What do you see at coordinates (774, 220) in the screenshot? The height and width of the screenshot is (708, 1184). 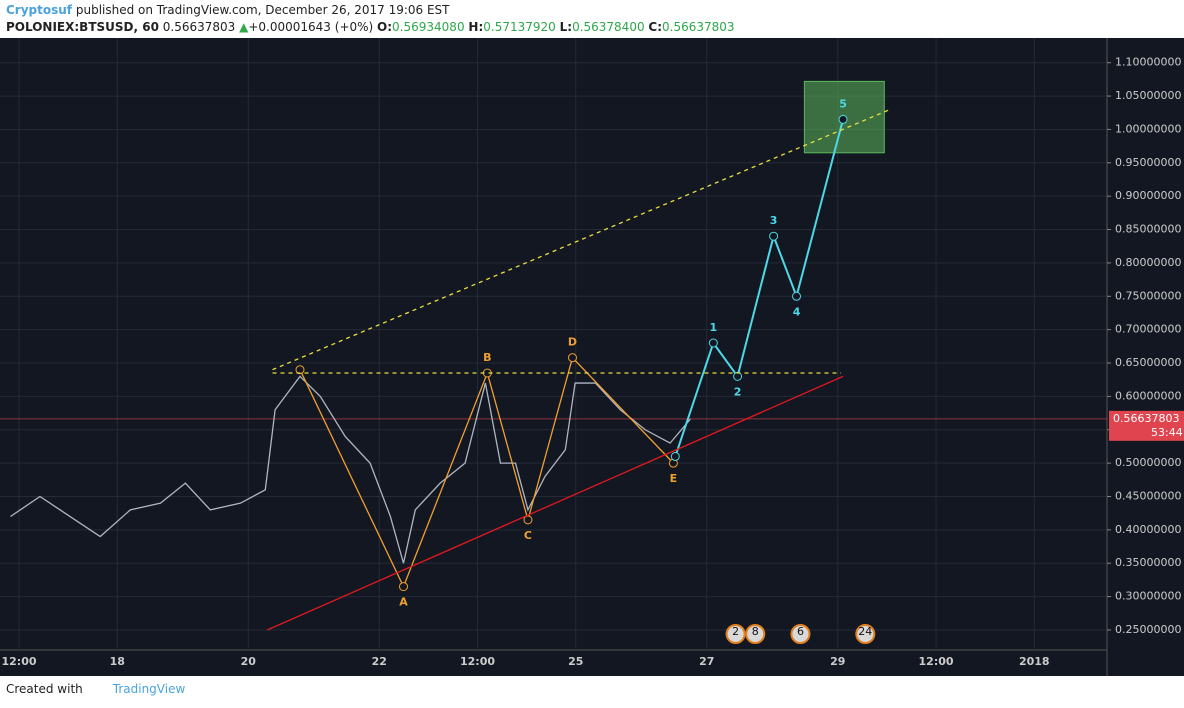 I see `pattern-label: 3` at bounding box center [774, 220].